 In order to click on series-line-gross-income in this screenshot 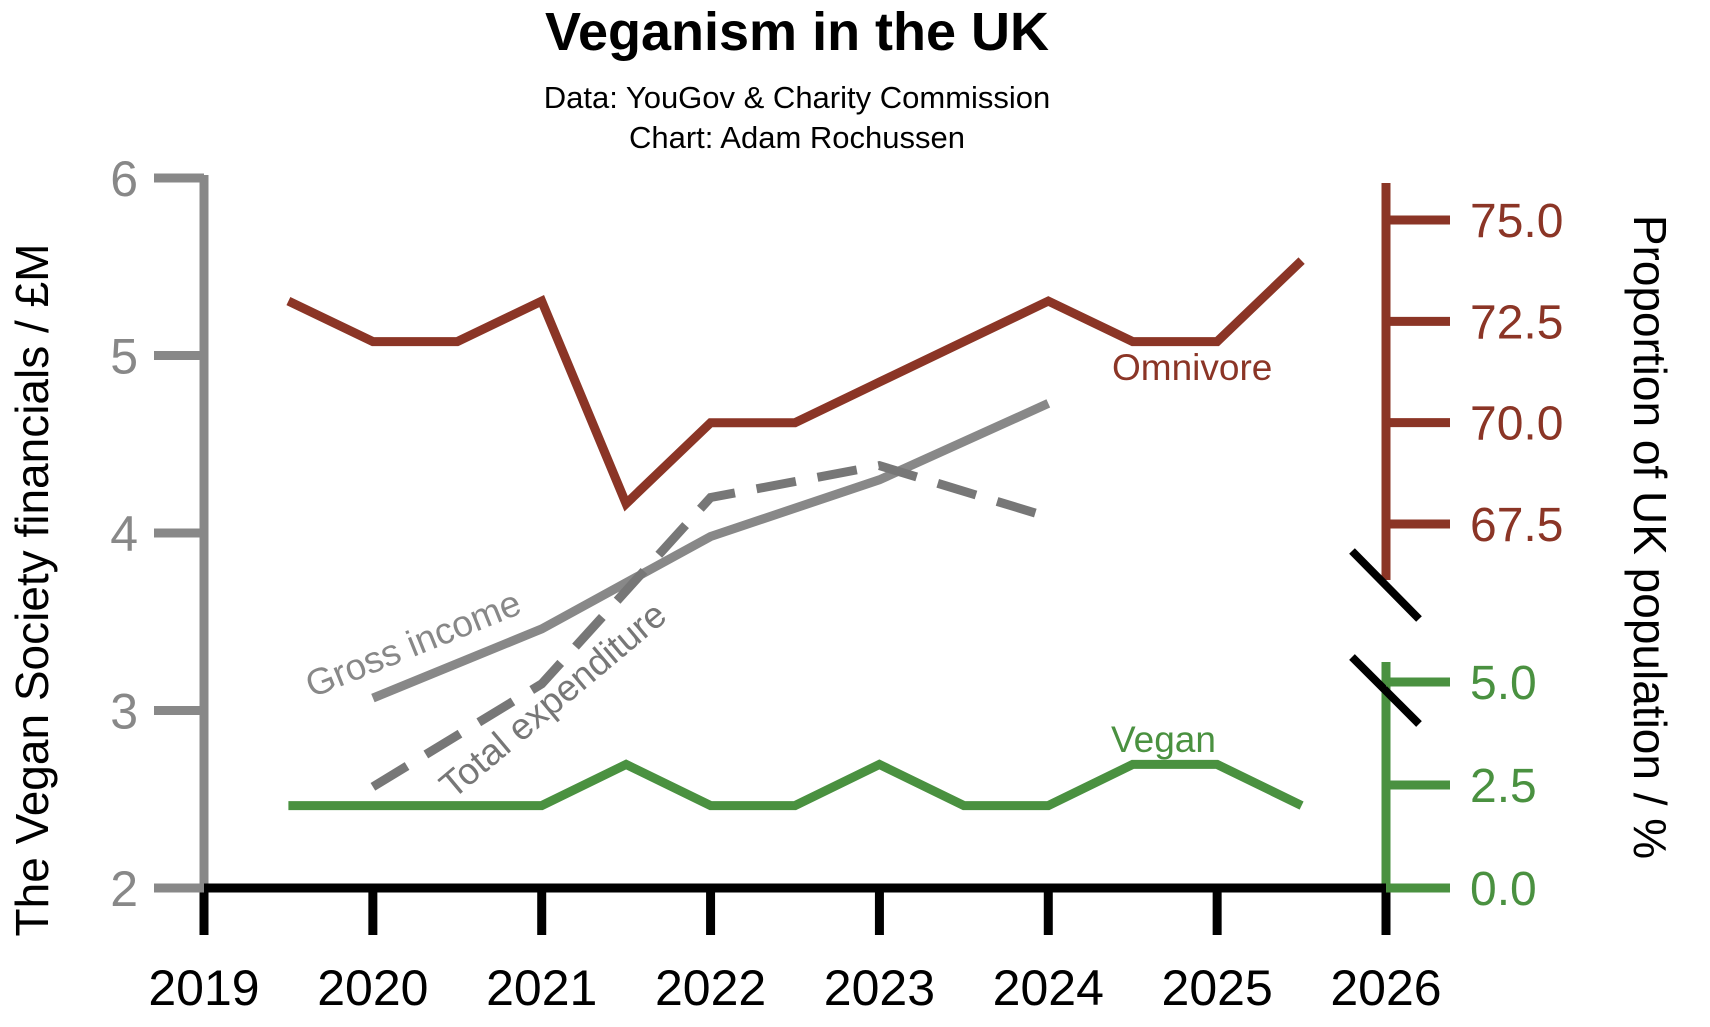, I will do `click(711, 551)`.